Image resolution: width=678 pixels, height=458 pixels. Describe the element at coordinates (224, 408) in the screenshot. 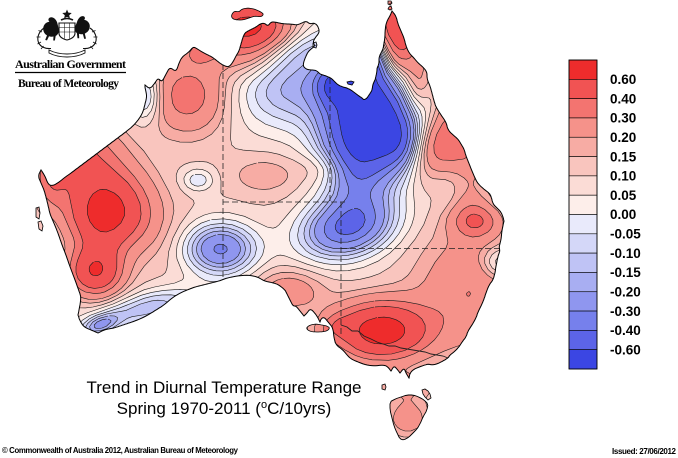

I see `svg-text: Spring 1970-2011 (oC/10yrs)` at that location.